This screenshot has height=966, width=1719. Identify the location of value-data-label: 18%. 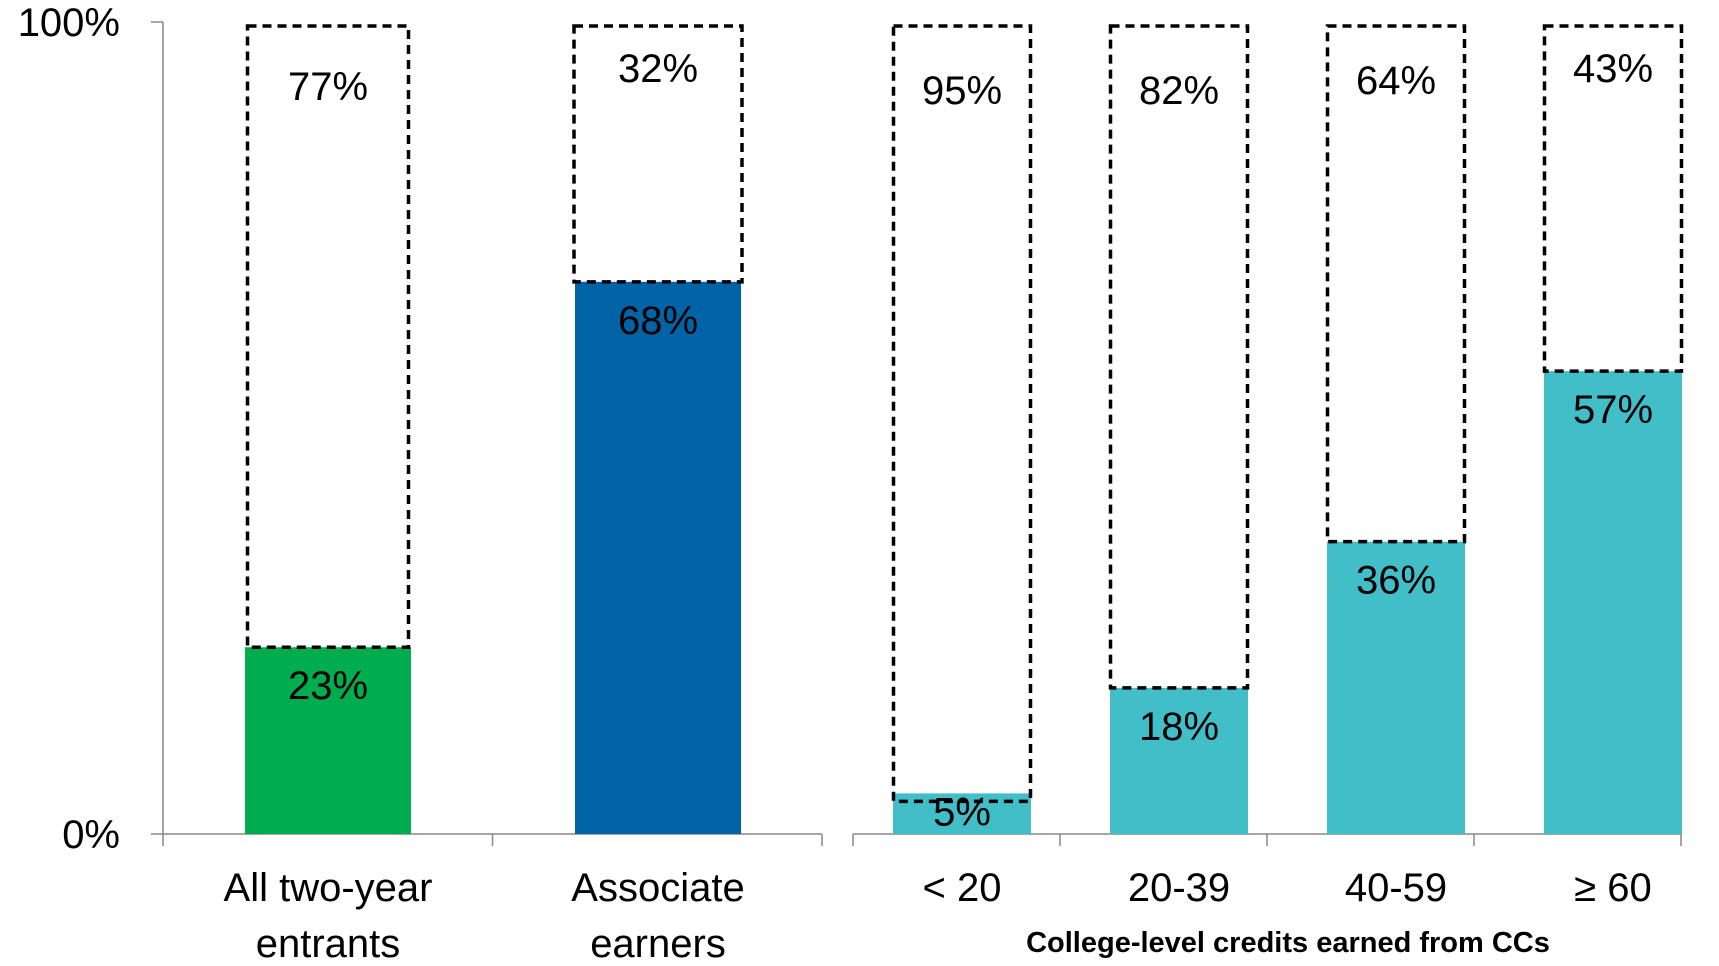
(1179, 727).